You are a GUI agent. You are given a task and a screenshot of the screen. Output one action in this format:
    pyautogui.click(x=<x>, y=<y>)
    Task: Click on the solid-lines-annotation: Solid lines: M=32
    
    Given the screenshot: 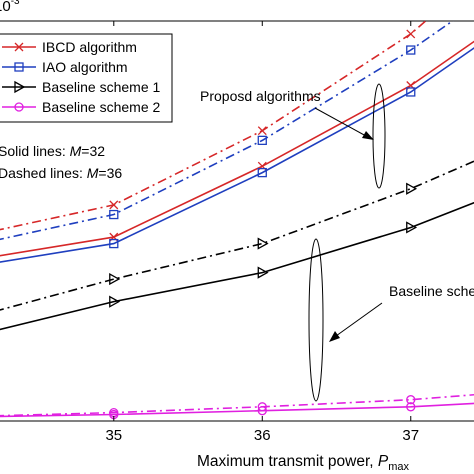 What is the action you would take?
    pyautogui.click(x=52, y=151)
    